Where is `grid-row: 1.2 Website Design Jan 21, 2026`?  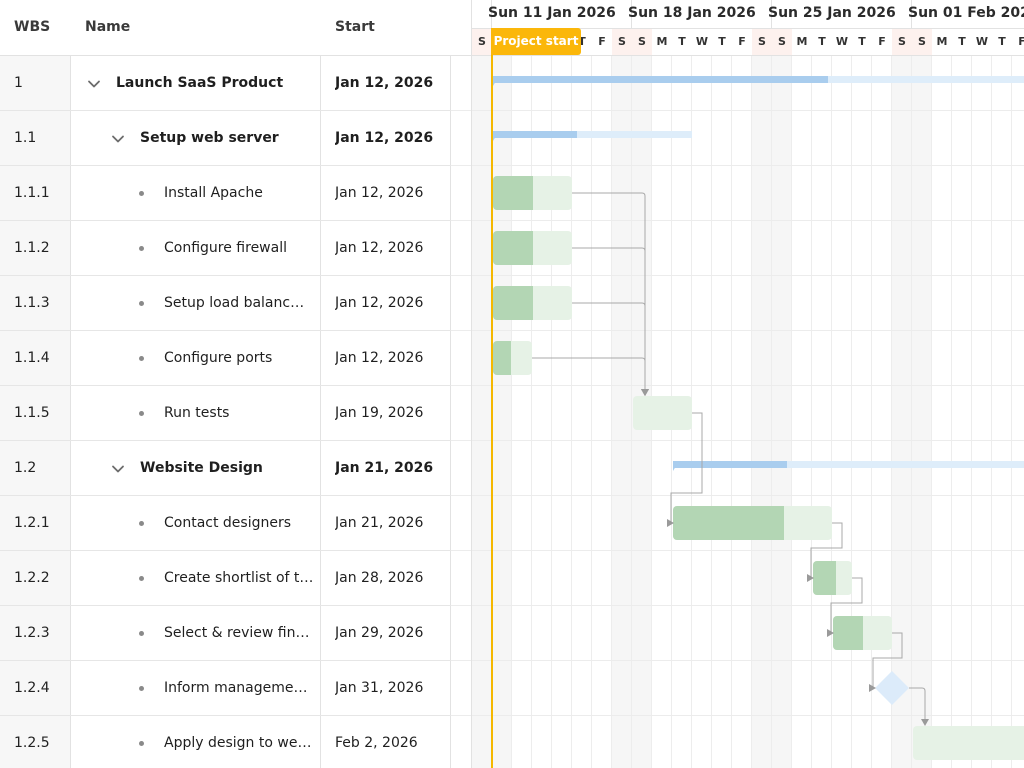
grid-row: 1.2 Website Design Jan 21, 2026 is located at coordinates (225, 468).